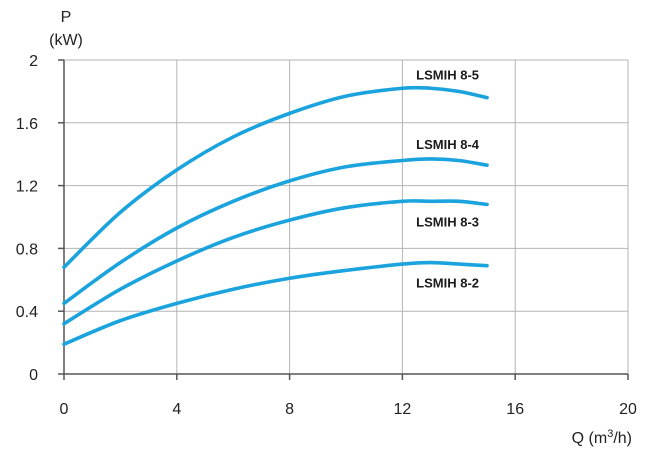 The width and height of the screenshot is (647, 452). What do you see at coordinates (610, 434) in the screenshot?
I see `x-axis-title-superscript: 3` at bounding box center [610, 434].